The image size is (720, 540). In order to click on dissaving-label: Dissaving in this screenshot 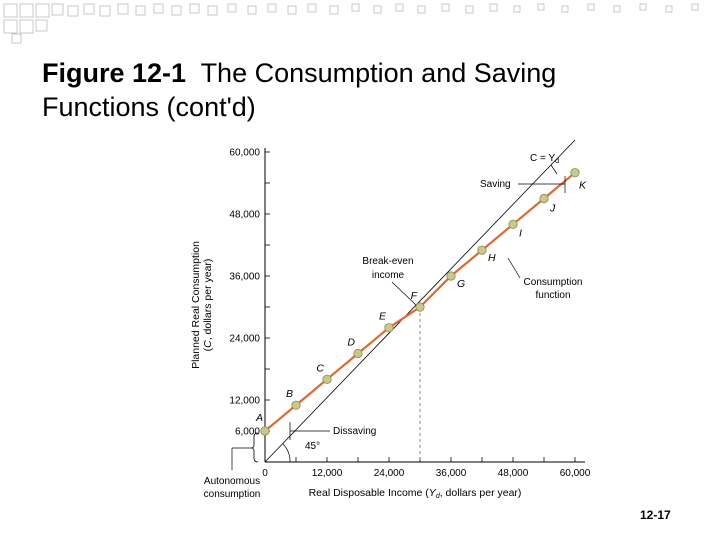, I will do `click(354, 431)`.